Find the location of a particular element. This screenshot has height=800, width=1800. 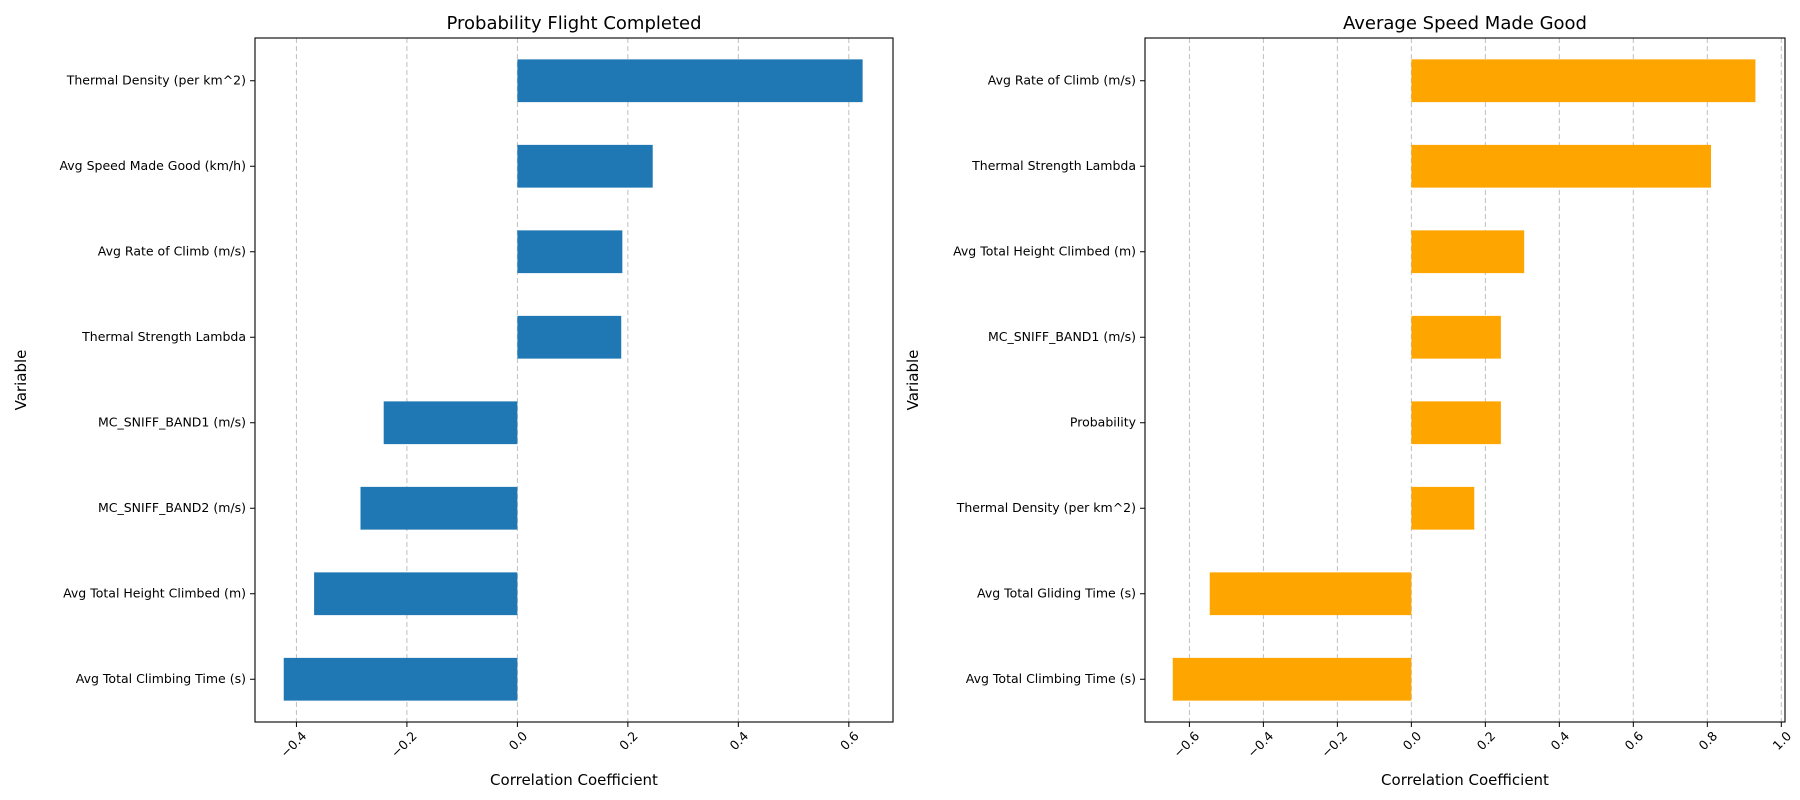

y-tick-label: Avg Total Gliding Time (s) is located at coordinates (1056, 592).